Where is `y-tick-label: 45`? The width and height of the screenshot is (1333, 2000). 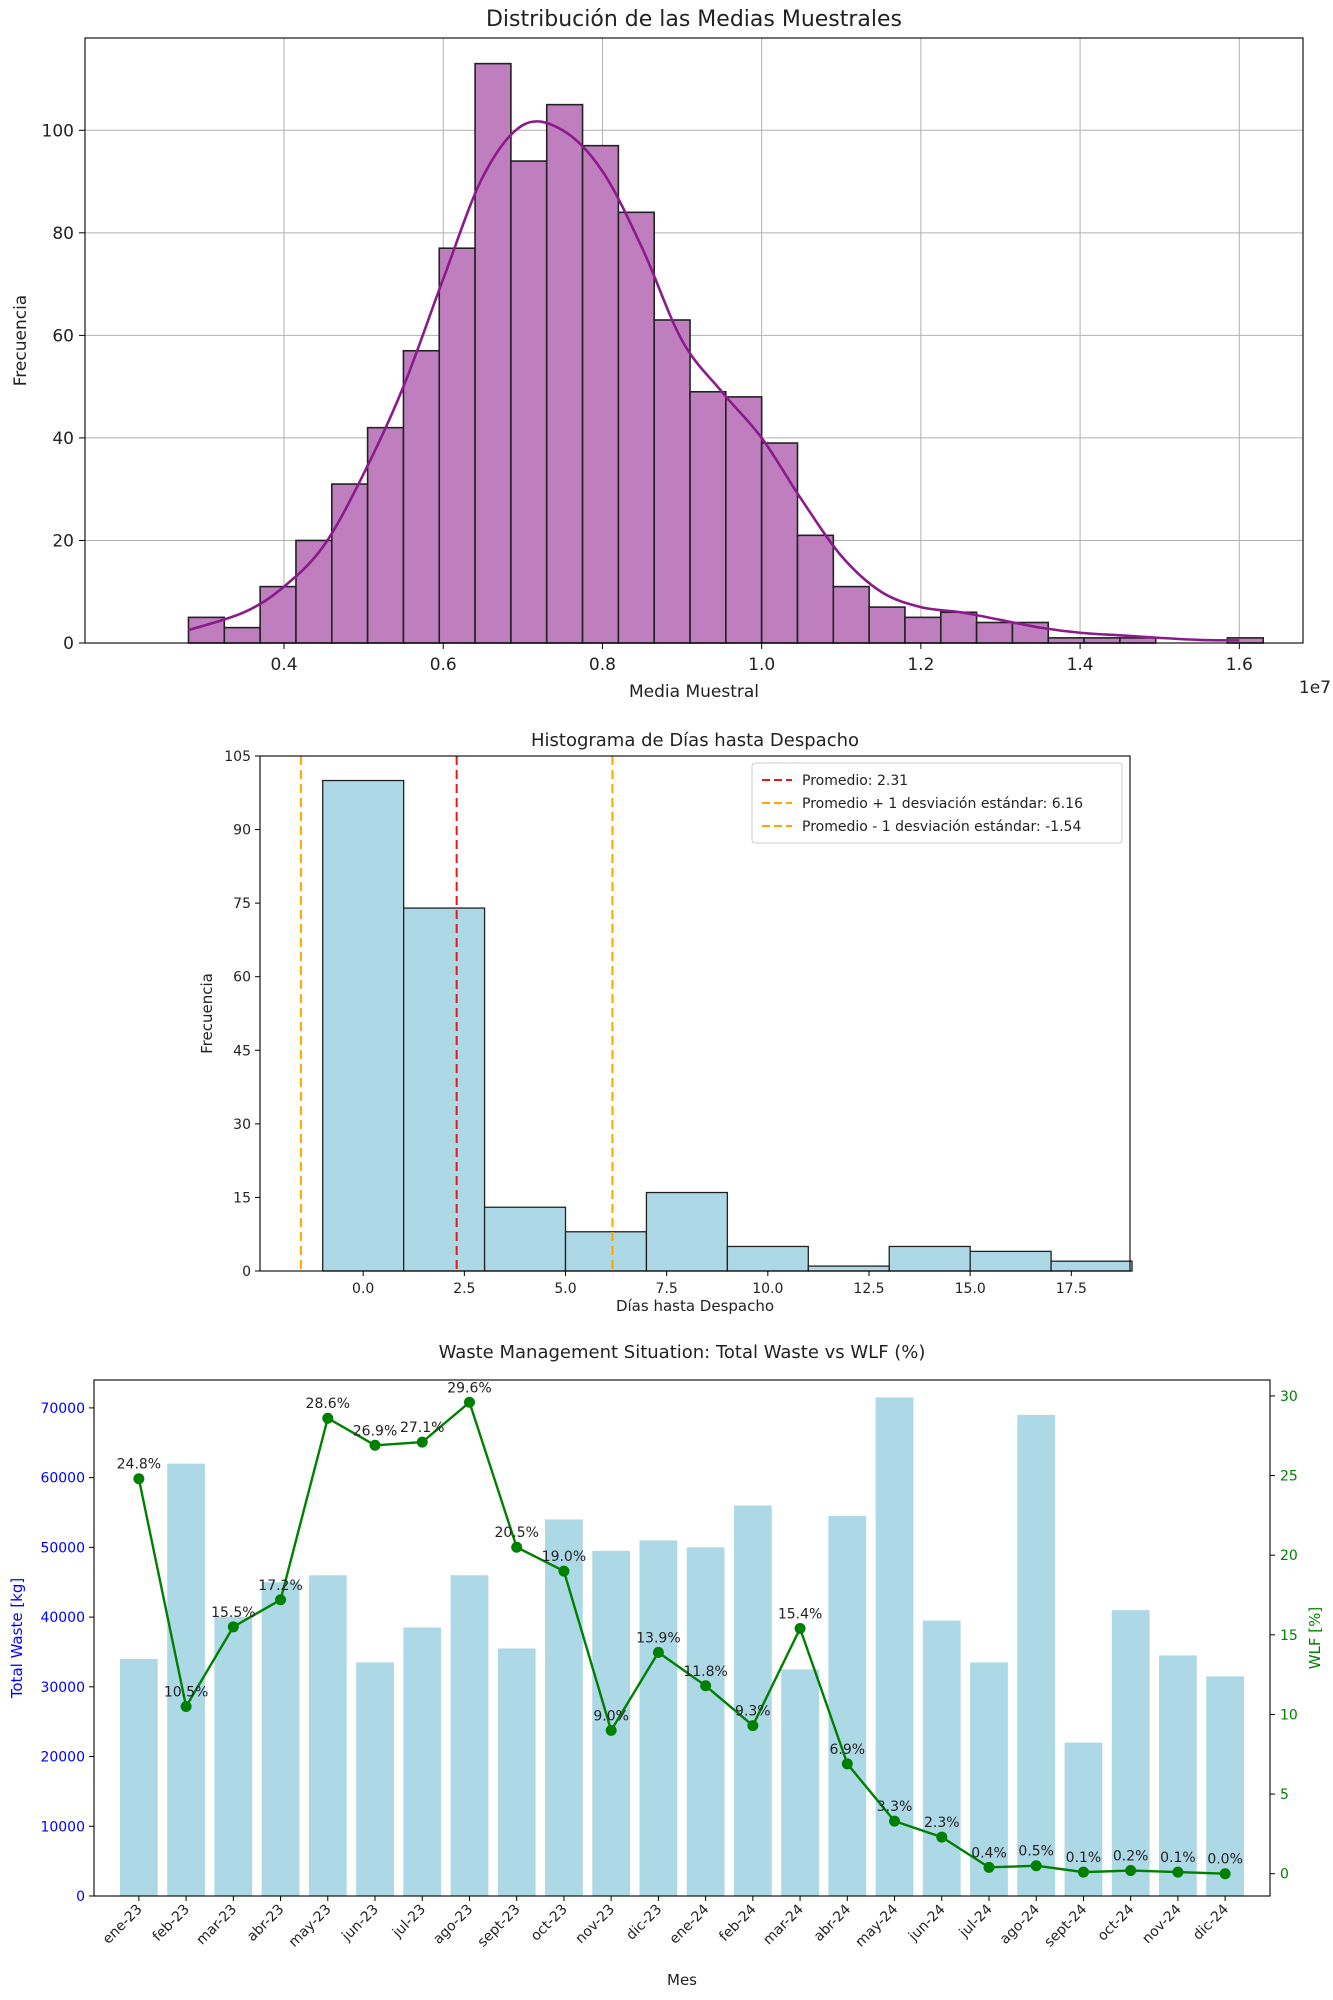 y-tick-label: 45 is located at coordinates (242, 1051).